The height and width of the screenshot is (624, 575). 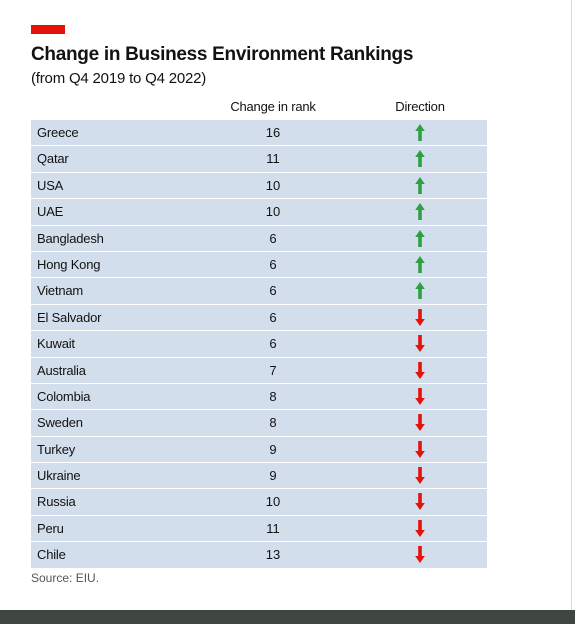 What do you see at coordinates (259, 212) in the screenshot?
I see `table-row: UAE 10` at bounding box center [259, 212].